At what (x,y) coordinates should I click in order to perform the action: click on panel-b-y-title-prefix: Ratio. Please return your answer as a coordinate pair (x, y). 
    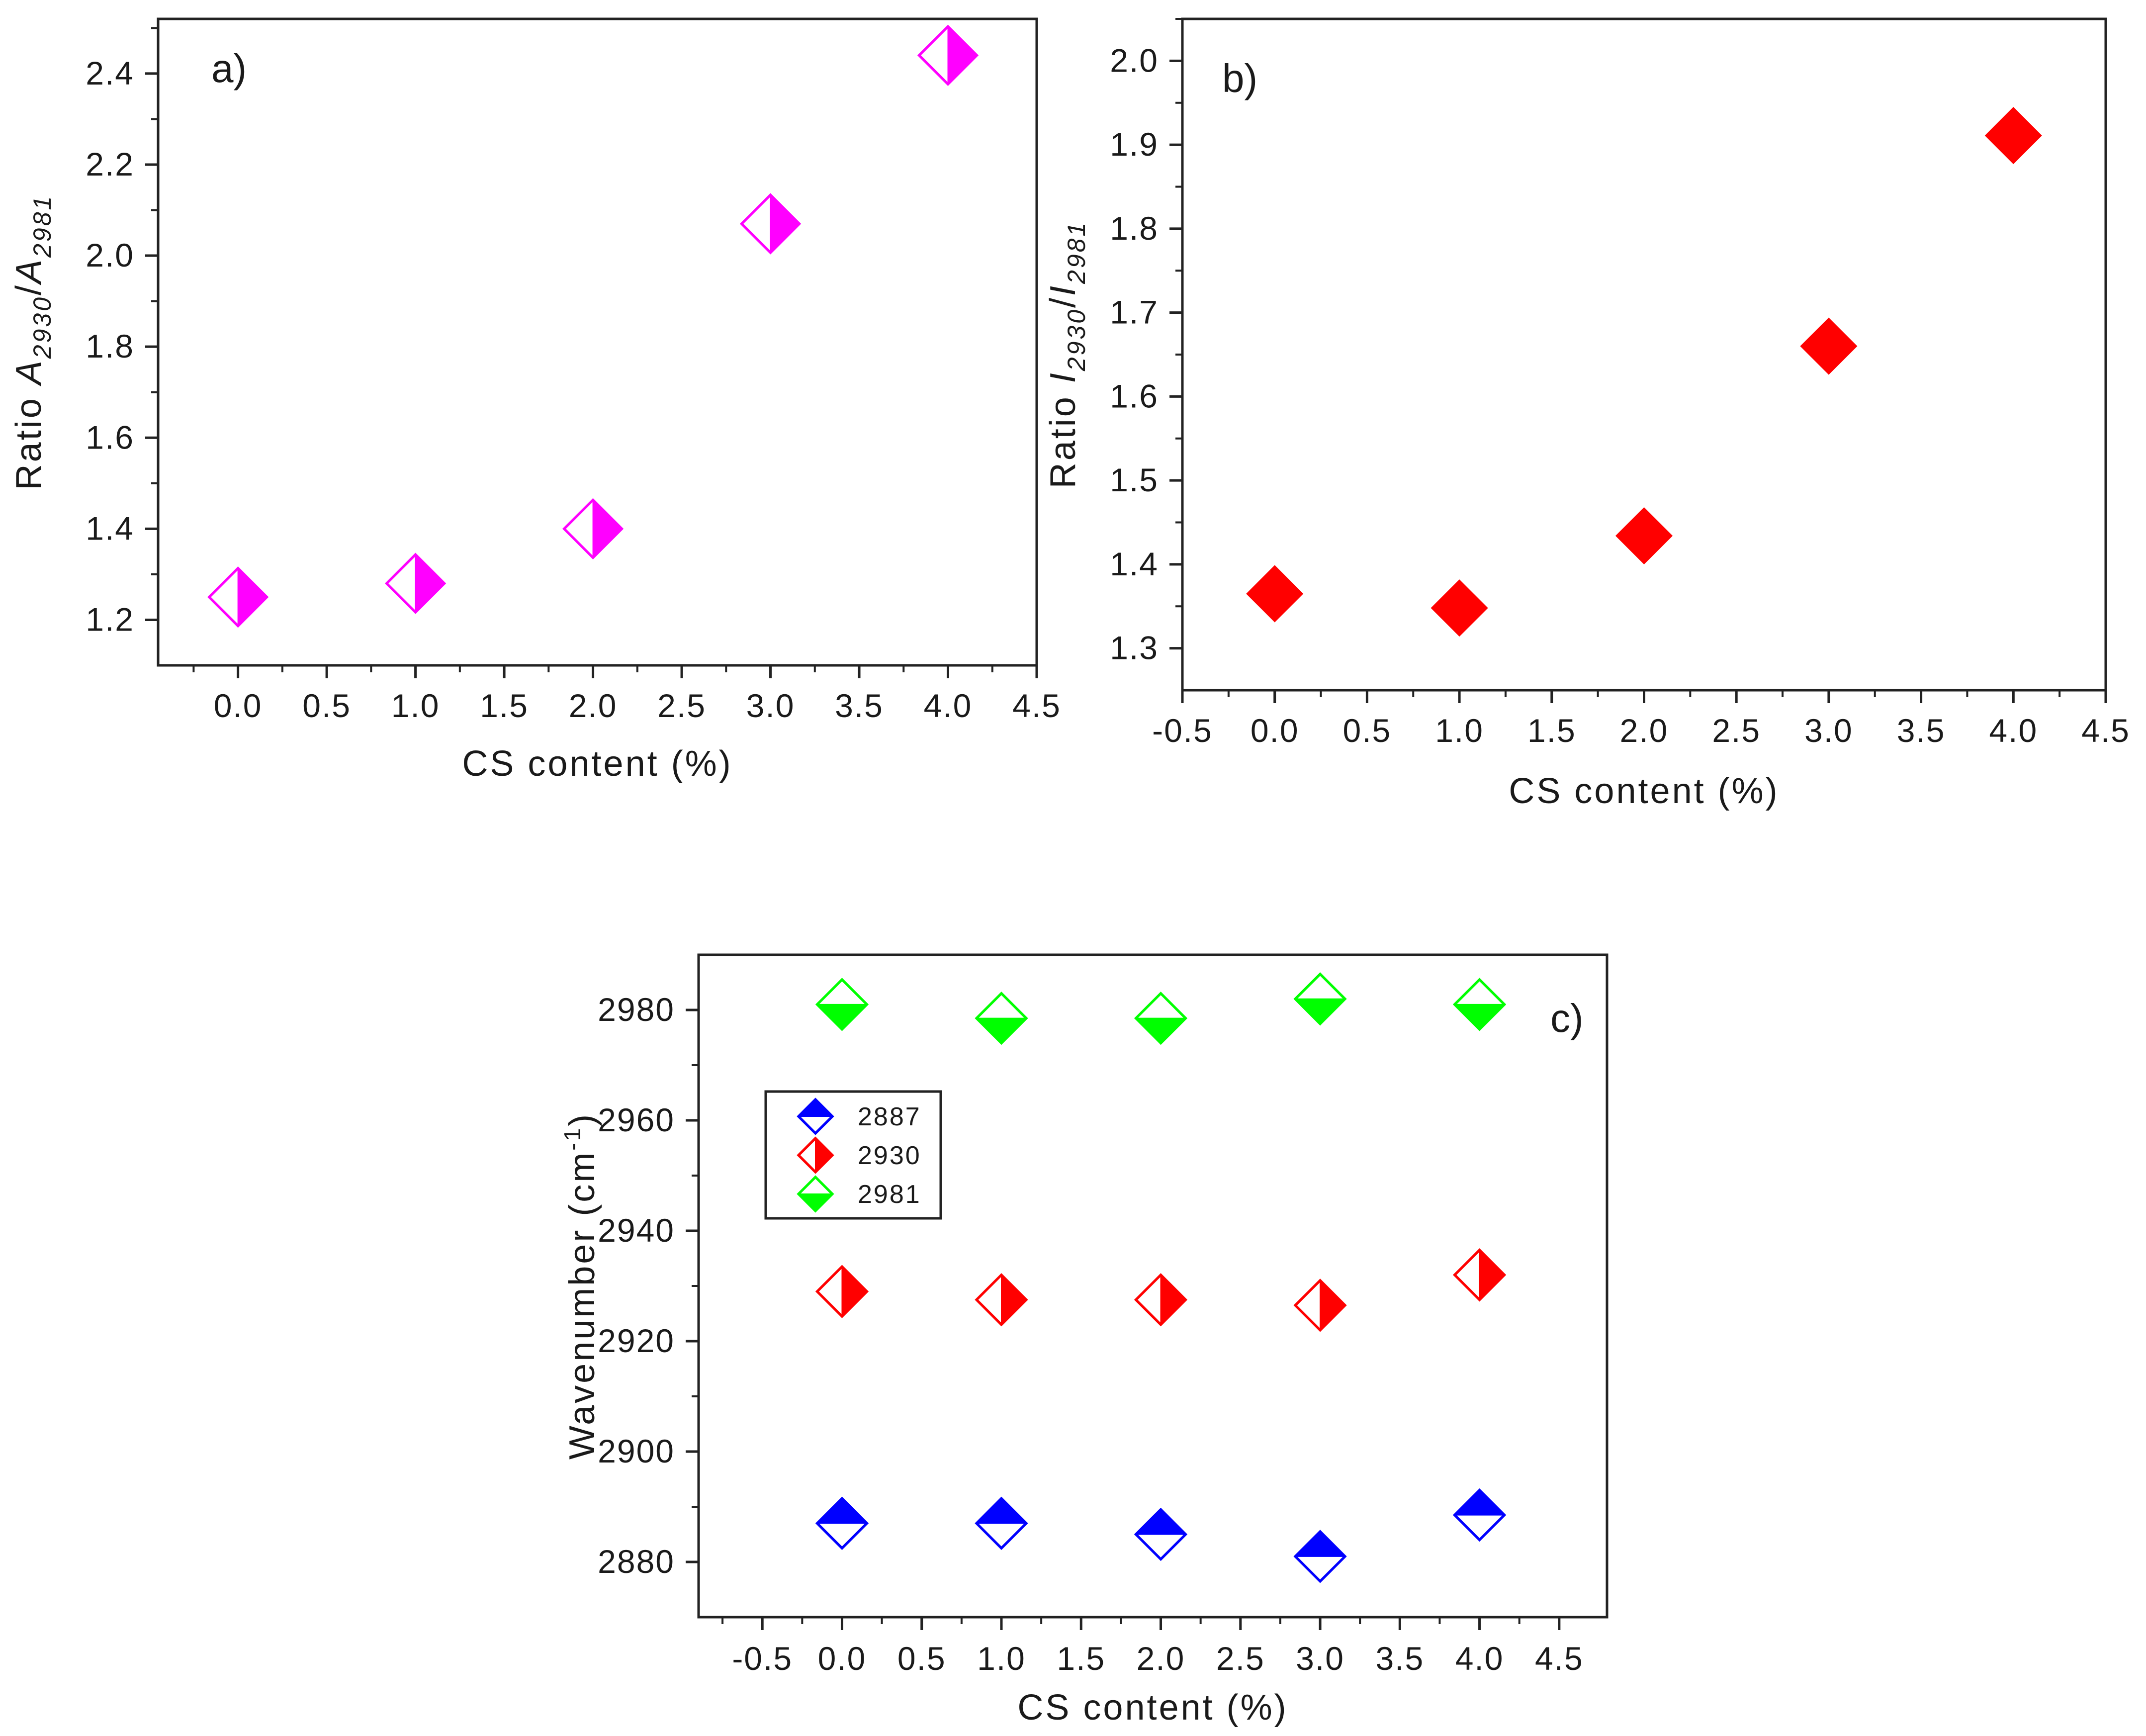
    Looking at the image, I should click on (1063, 436).